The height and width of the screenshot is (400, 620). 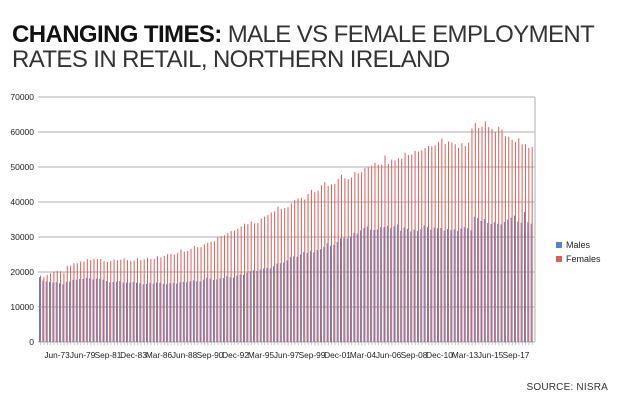 What do you see at coordinates (22, 272) in the screenshot?
I see `y-tick-label: 20000` at bounding box center [22, 272].